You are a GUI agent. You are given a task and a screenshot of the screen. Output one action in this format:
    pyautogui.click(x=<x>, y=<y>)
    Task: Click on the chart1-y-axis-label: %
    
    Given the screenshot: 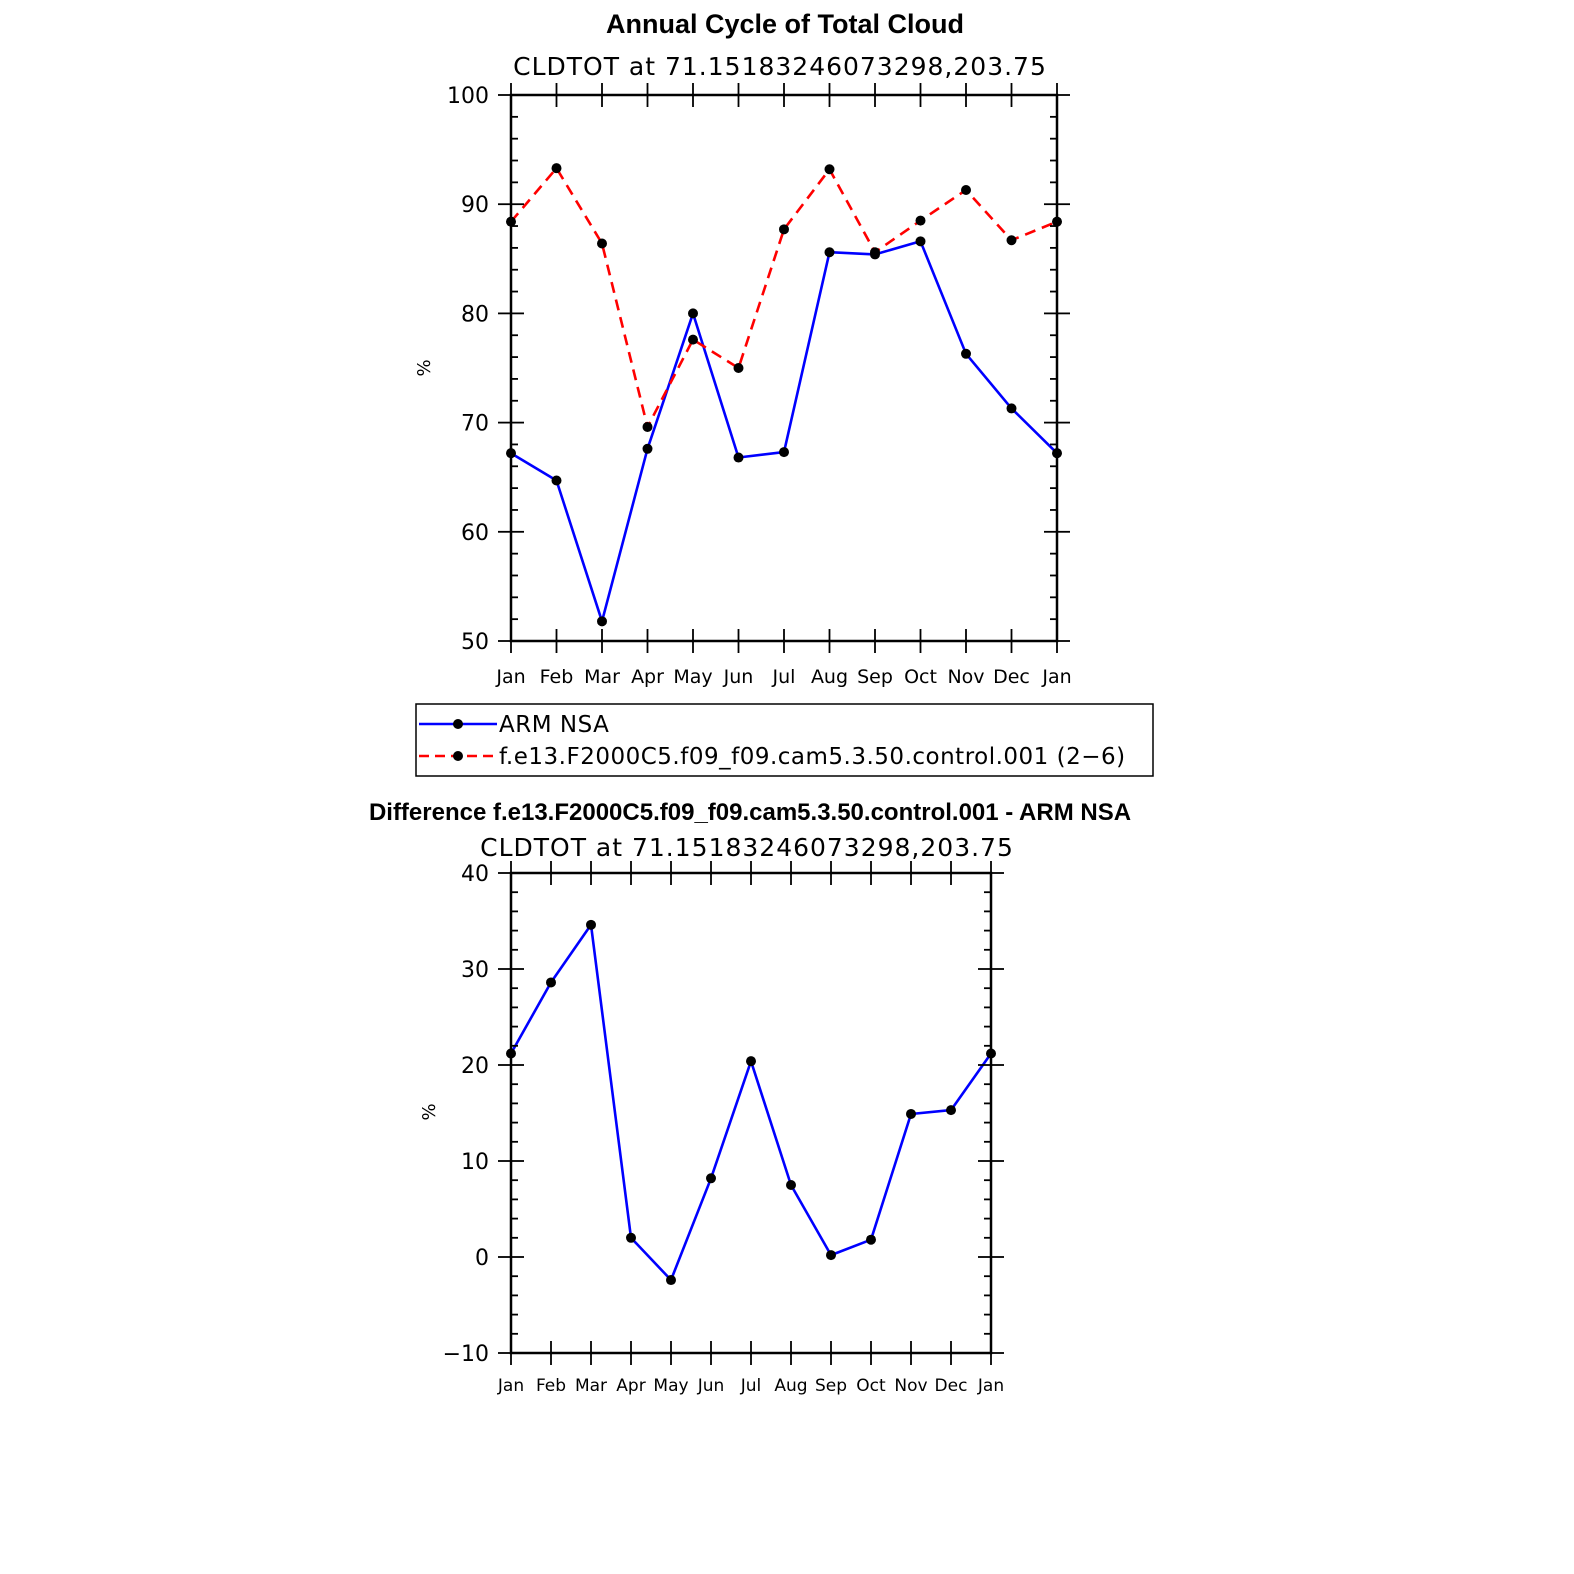 What is the action you would take?
    pyautogui.click(x=424, y=367)
    